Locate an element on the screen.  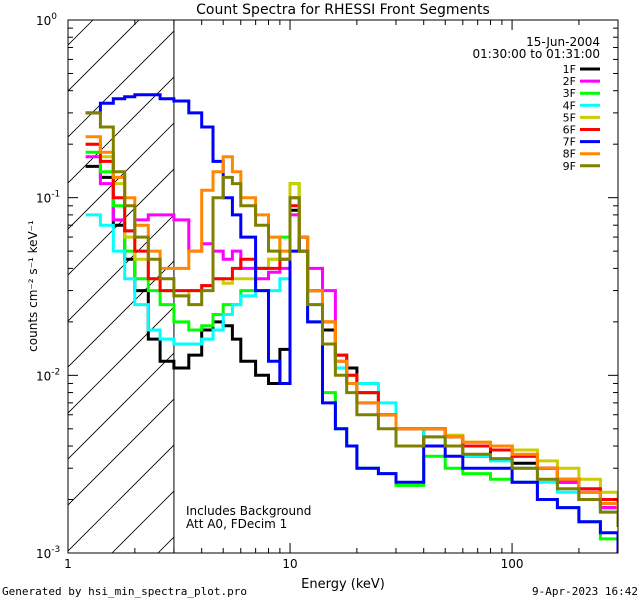
annotation-attenuator: Att A0, FDecim 1 is located at coordinates (236, 524).